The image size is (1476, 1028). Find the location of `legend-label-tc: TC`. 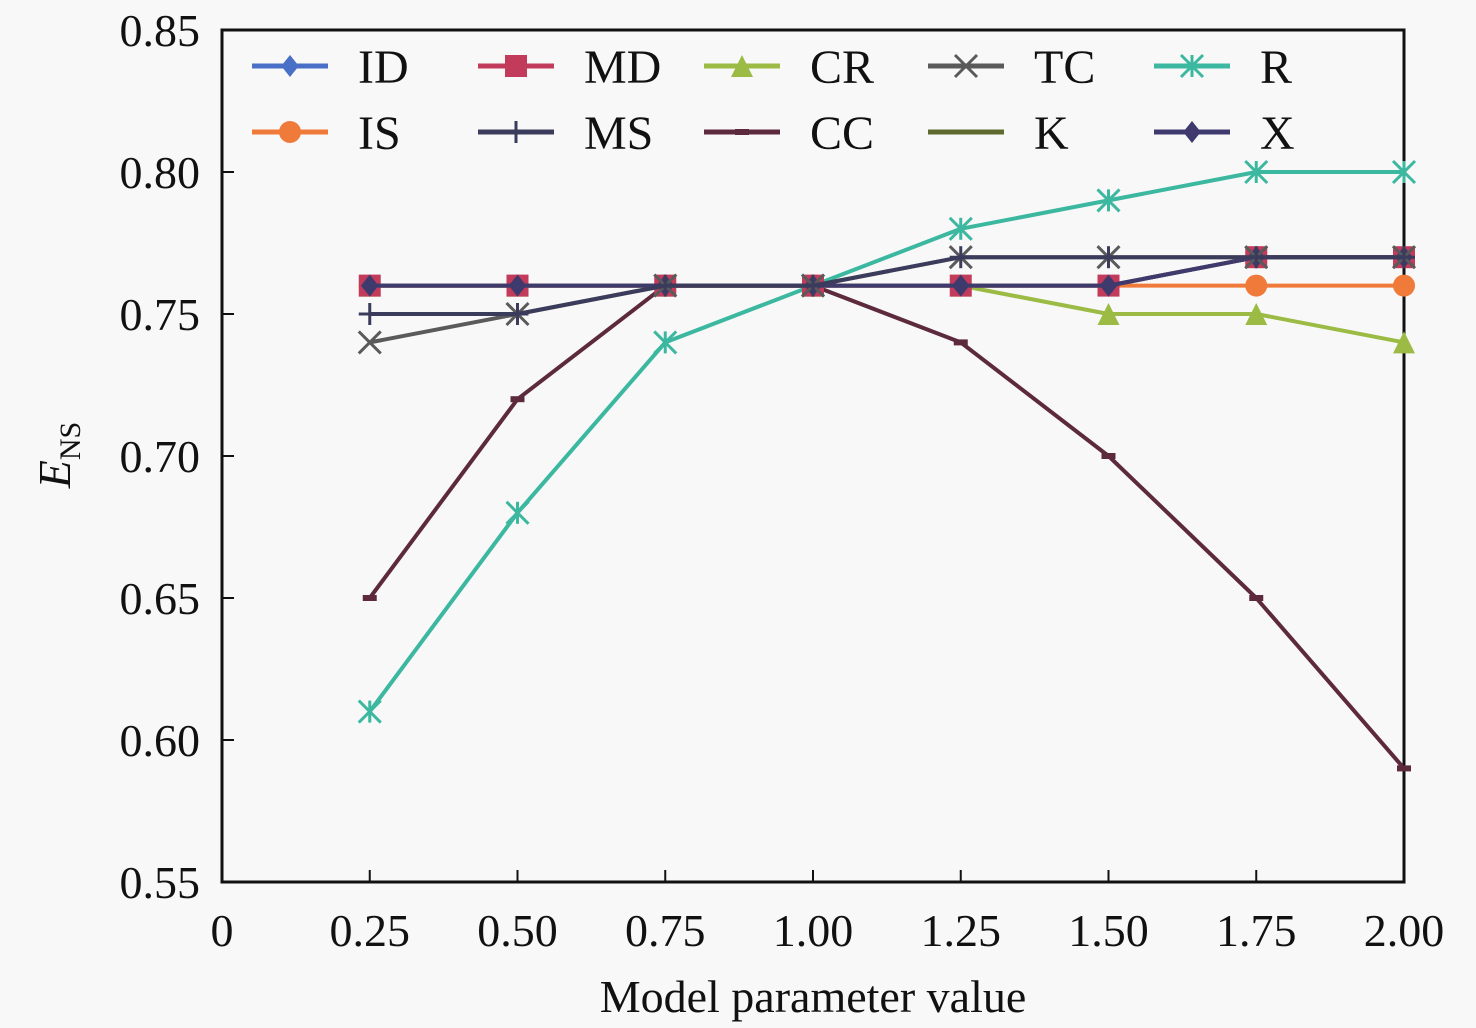

legend-label-tc: TC is located at coordinates (1064, 67).